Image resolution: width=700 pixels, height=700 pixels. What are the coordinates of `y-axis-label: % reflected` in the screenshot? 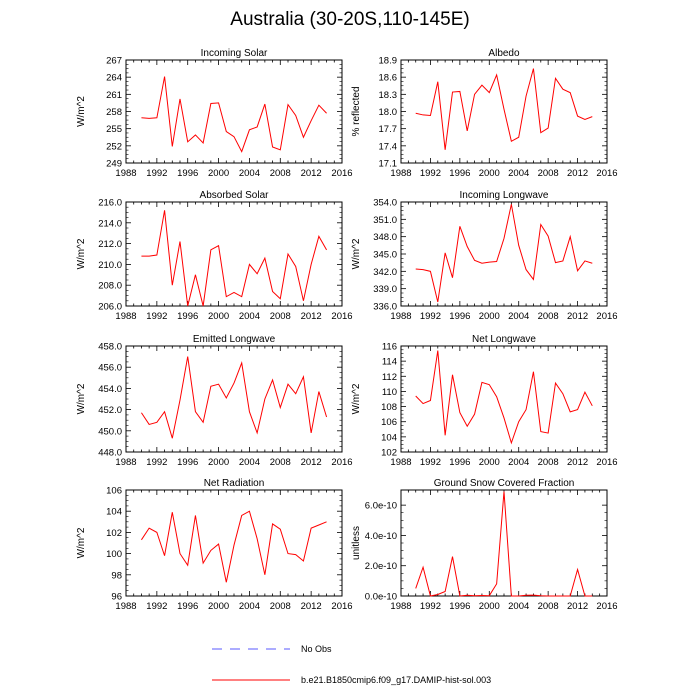 It's located at (356, 111).